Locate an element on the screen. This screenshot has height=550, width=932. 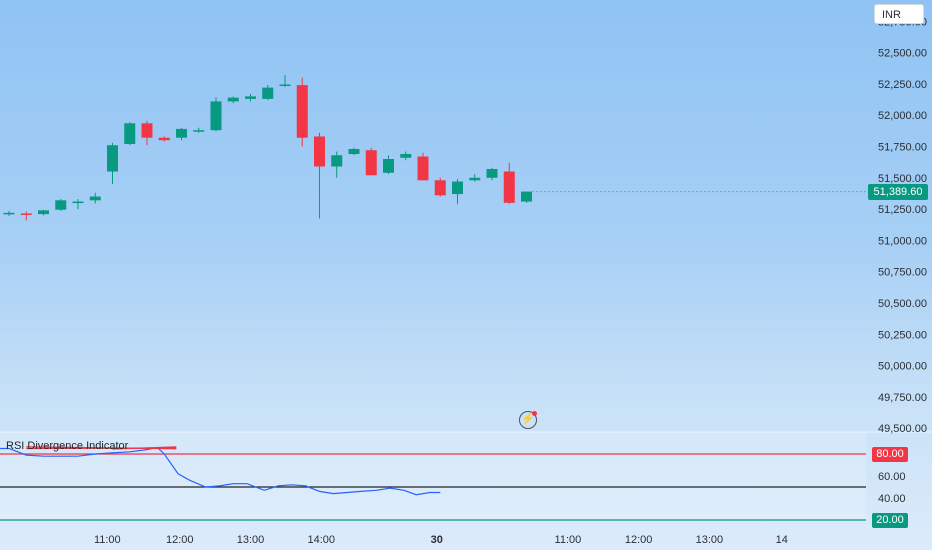
time-axis-tick-label: 30 is located at coordinates (437, 540).